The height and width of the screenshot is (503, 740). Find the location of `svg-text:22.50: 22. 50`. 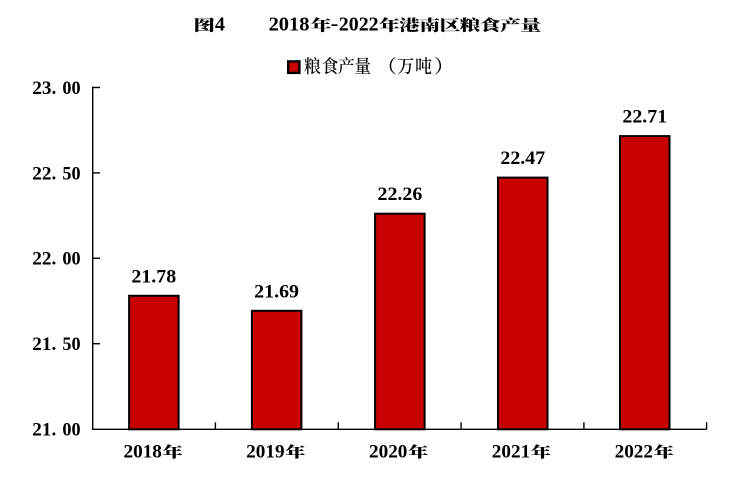

svg-text:22.50: 22. 50 is located at coordinates (56, 173).